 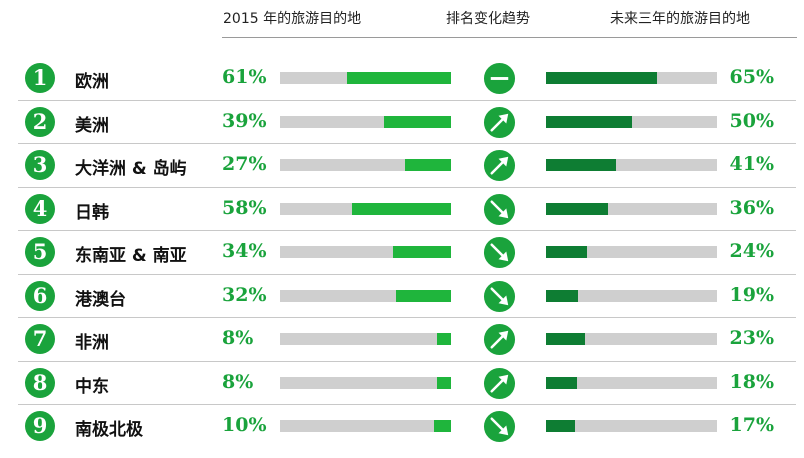 I want to click on header-rank-trend: 排名变化趋势, so click(x=488, y=19).